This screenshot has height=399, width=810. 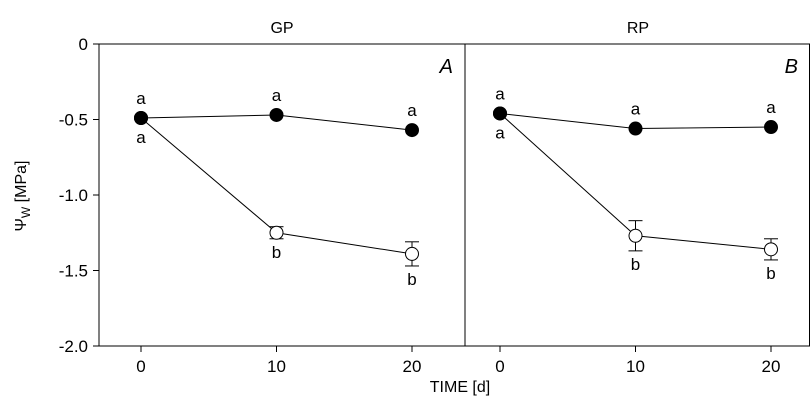 What do you see at coordinates (83, 44) in the screenshot?
I see `y-tick-label: 0` at bounding box center [83, 44].